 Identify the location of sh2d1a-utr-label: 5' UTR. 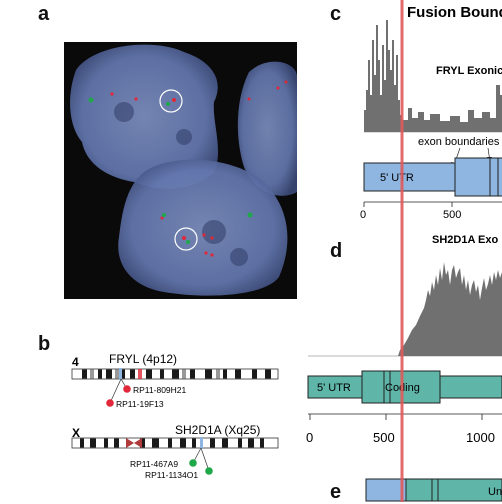
(334, 388).